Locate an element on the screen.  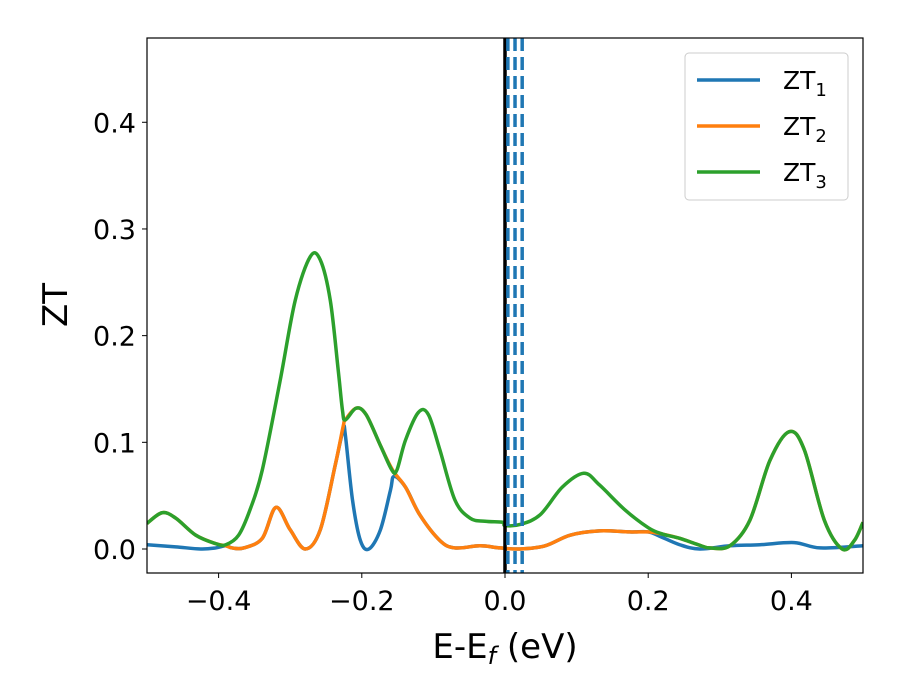
x-tick-label: −0.4 is located at coordinates (219, 601).